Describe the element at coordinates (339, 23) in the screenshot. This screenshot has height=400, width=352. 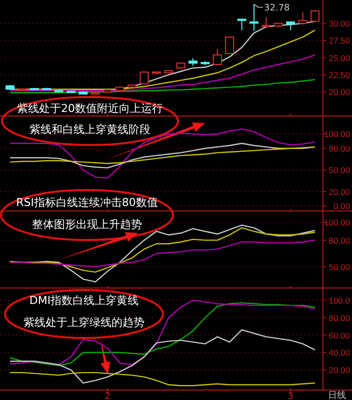
I see `y-tick-label: 30.00` at that location.